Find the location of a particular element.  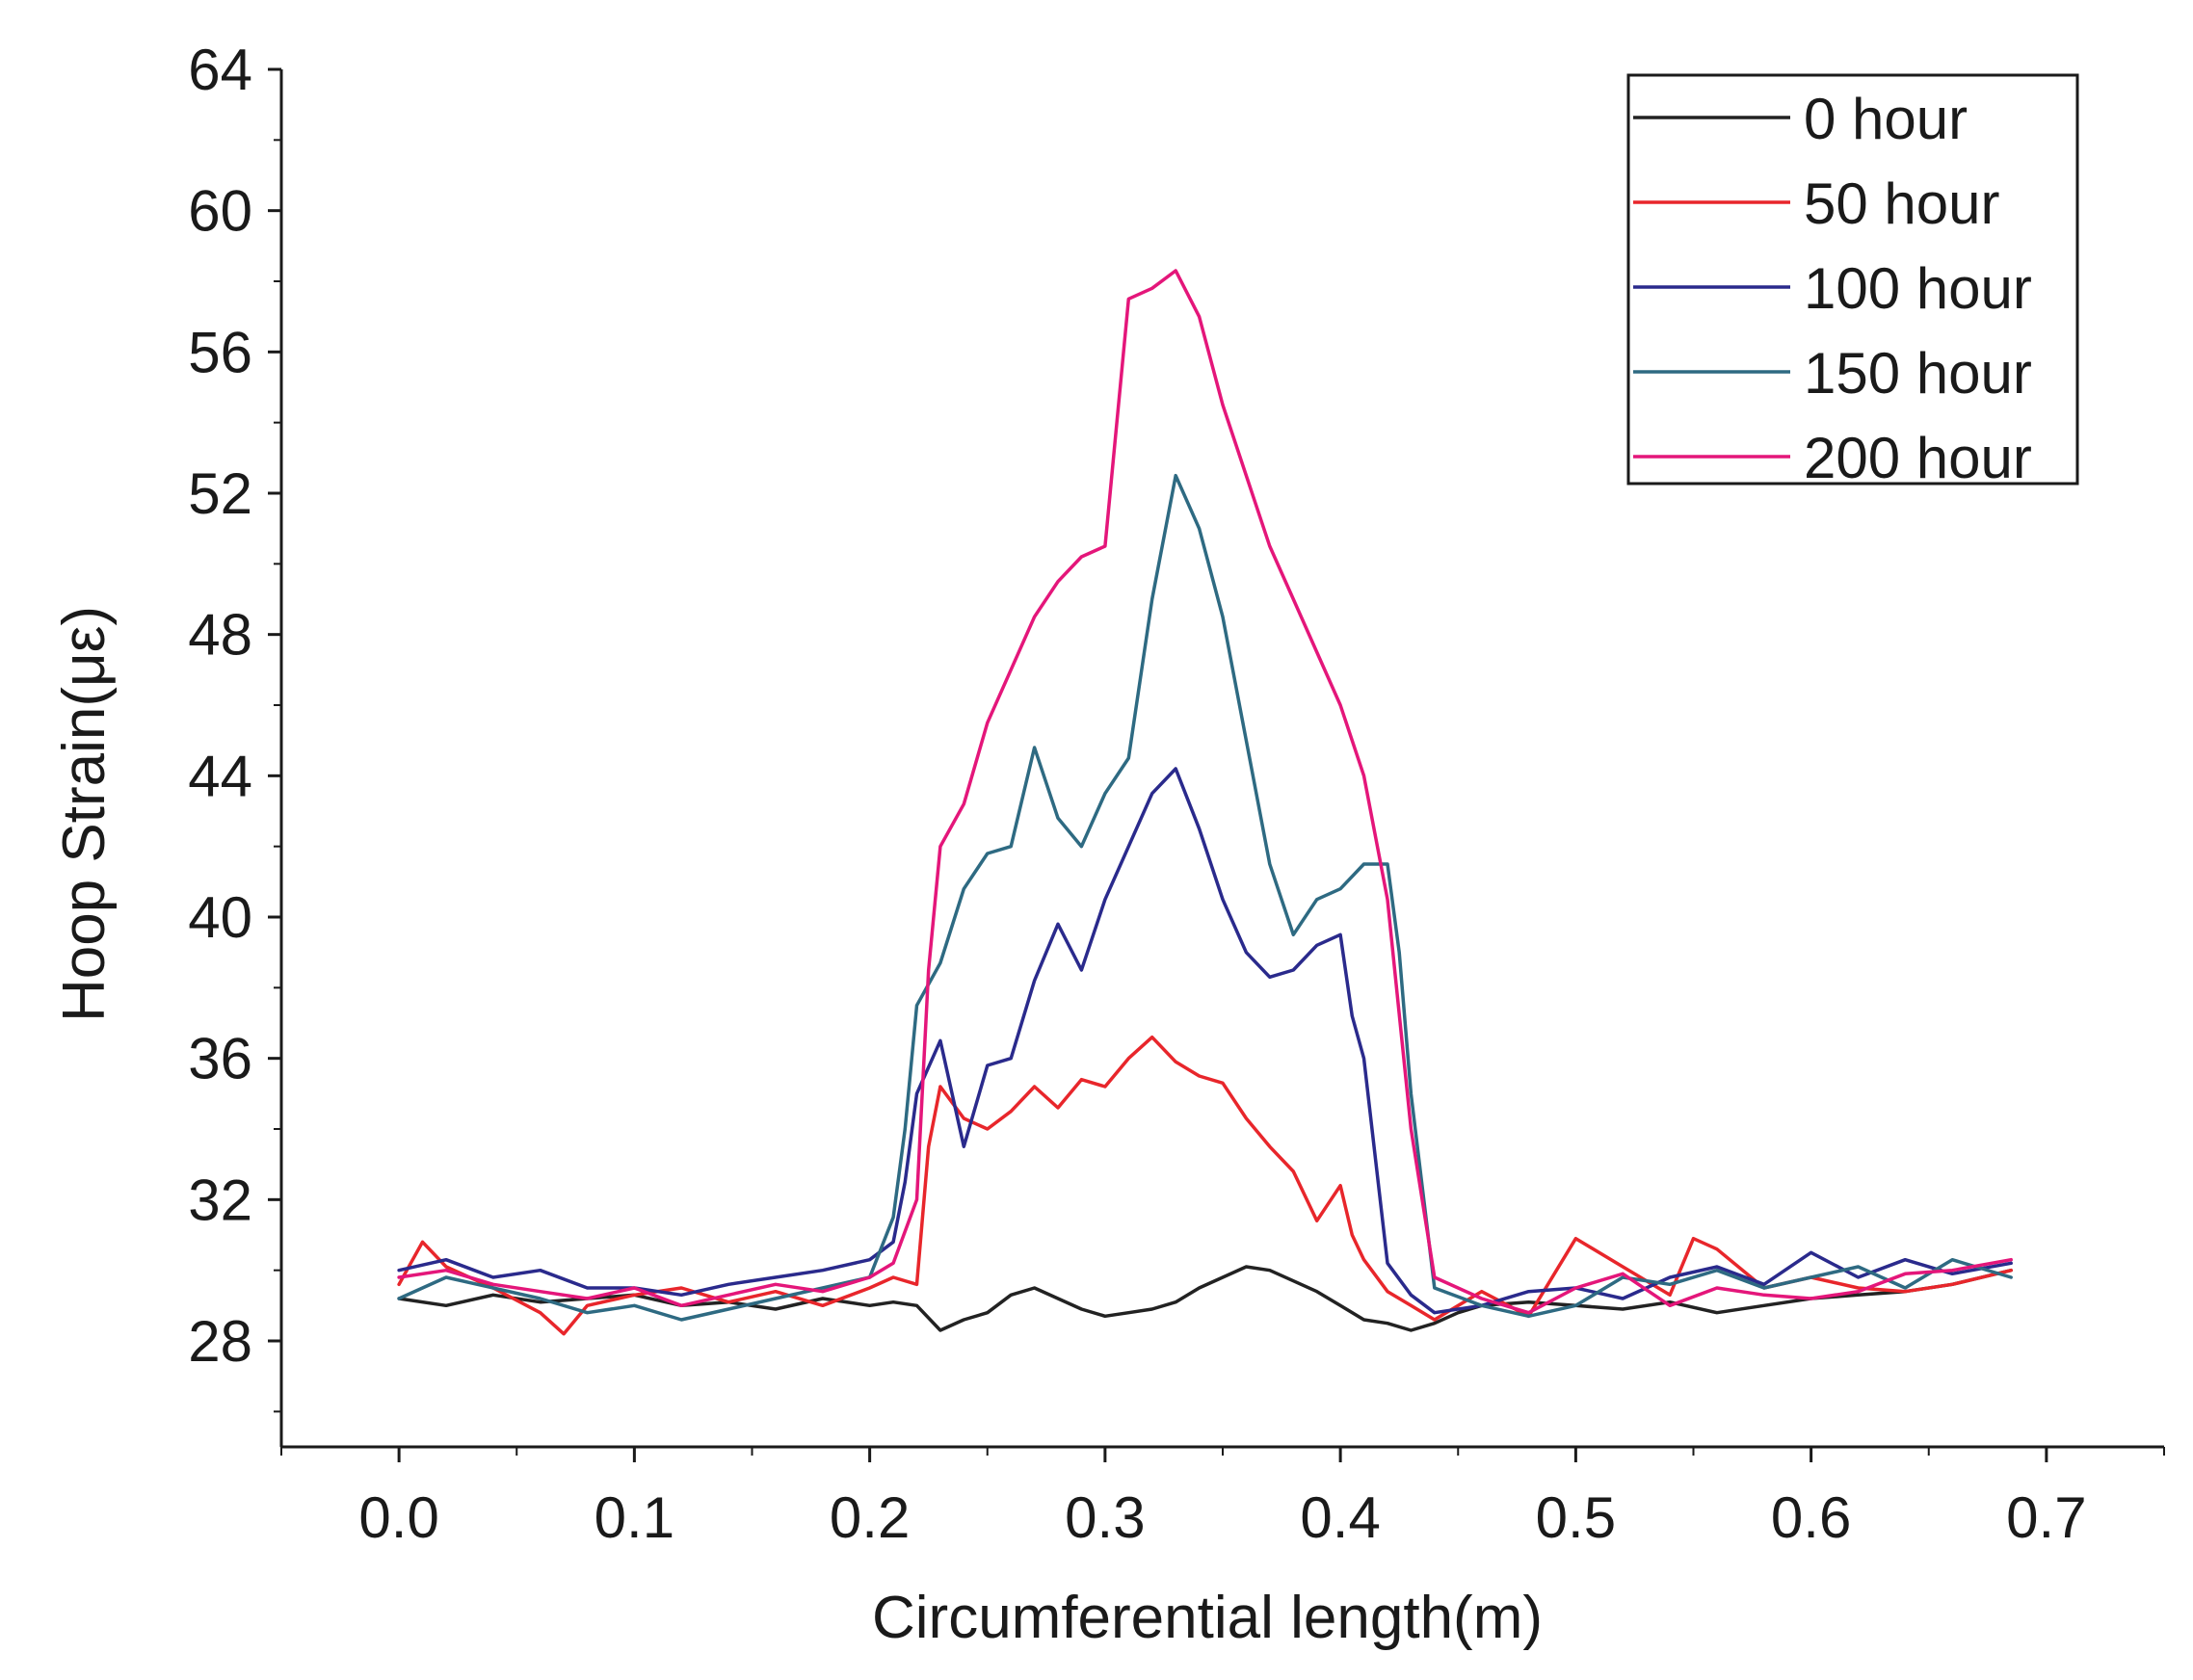

x-tick-label: 0.3 is located at coordinates (1105, 1517).